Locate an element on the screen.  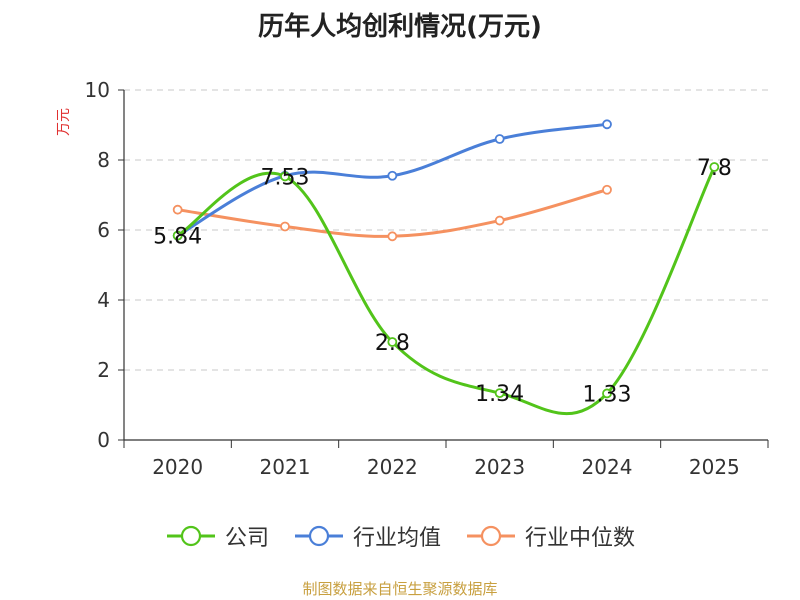
data-label: 5.84 is located at coordinates (177, 237).